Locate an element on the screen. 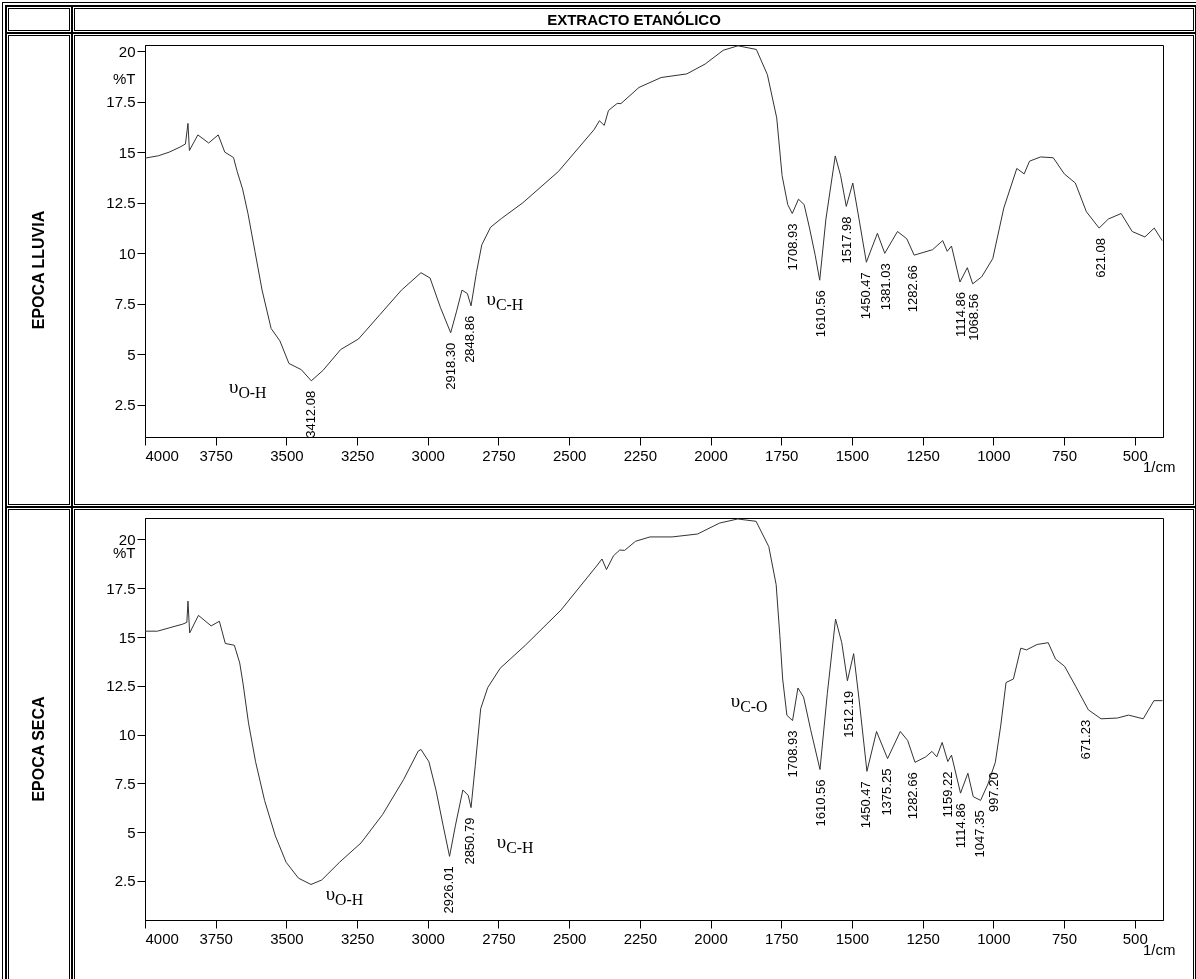 The width and height of the screenshot is (1196, 979). text: EPOCA LLUVIA is located at coordinates (39, 270).